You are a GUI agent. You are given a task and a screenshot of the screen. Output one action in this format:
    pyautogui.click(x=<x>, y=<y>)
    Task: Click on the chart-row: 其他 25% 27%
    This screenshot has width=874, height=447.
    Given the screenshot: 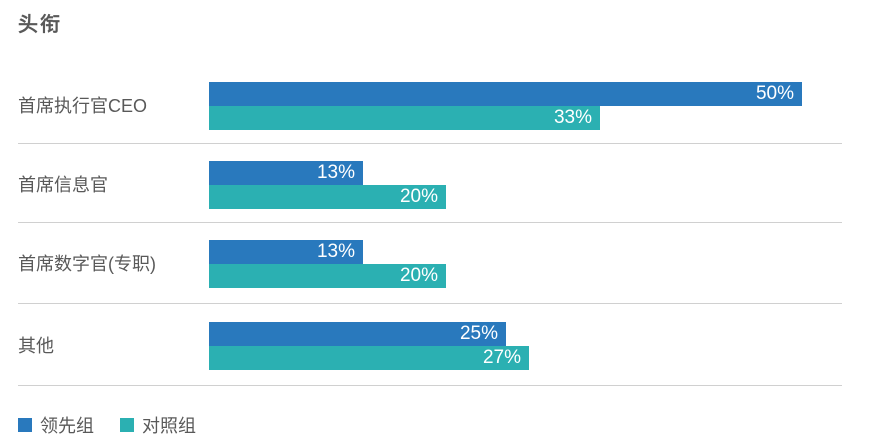 What is the action you would take?
    pyautogui.click(x=437, y=346)
    